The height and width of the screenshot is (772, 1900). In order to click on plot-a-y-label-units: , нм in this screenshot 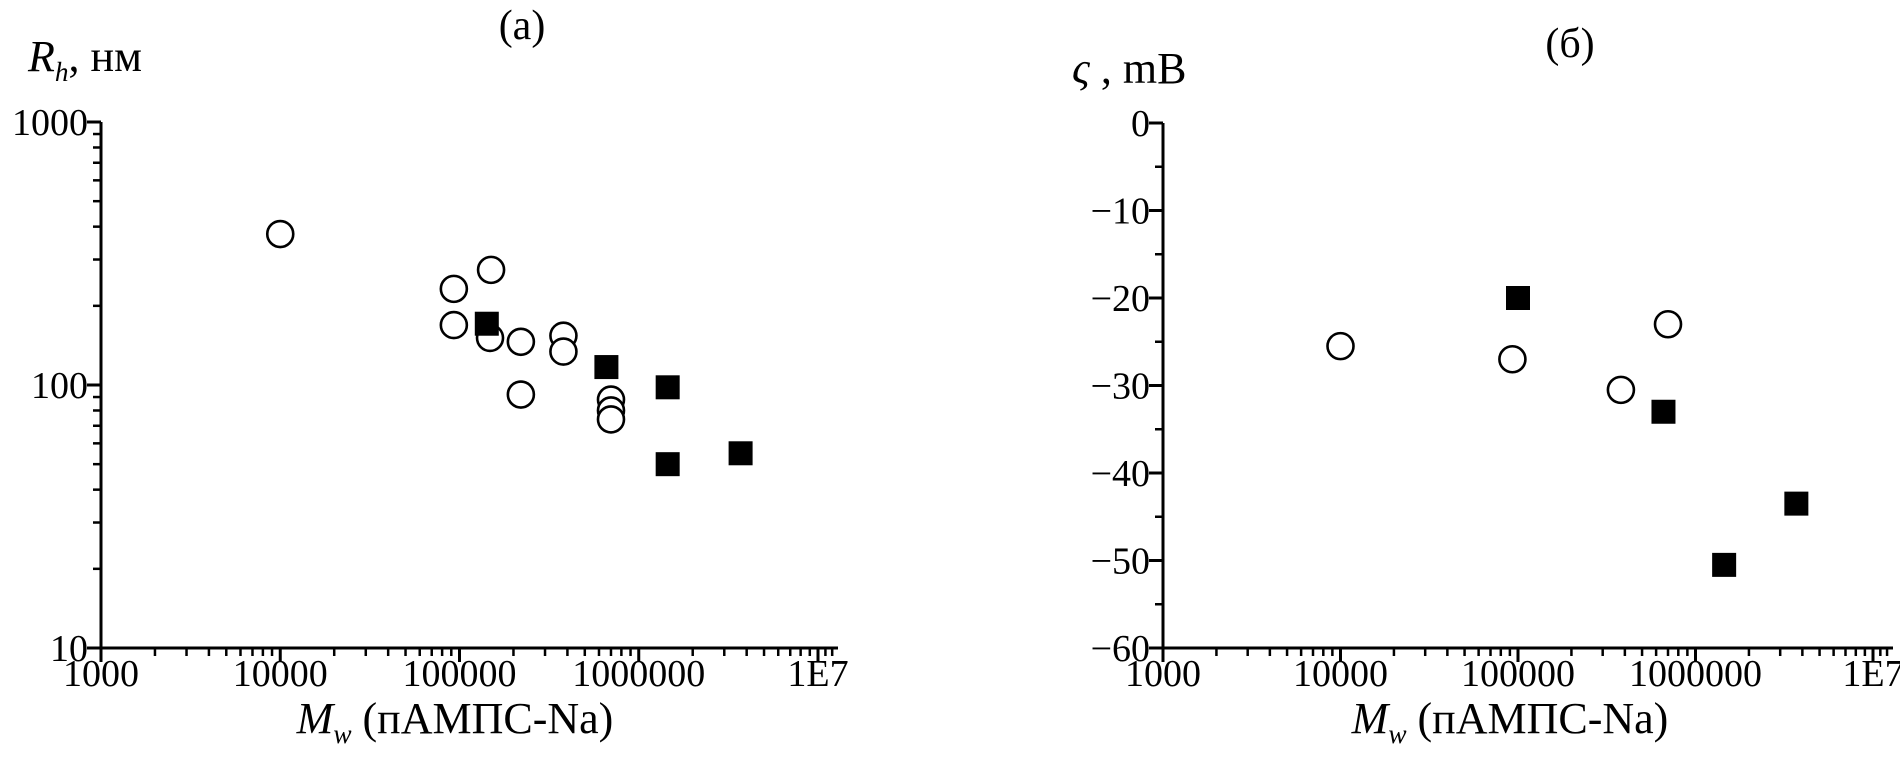, I will do `click(105, 56)`.